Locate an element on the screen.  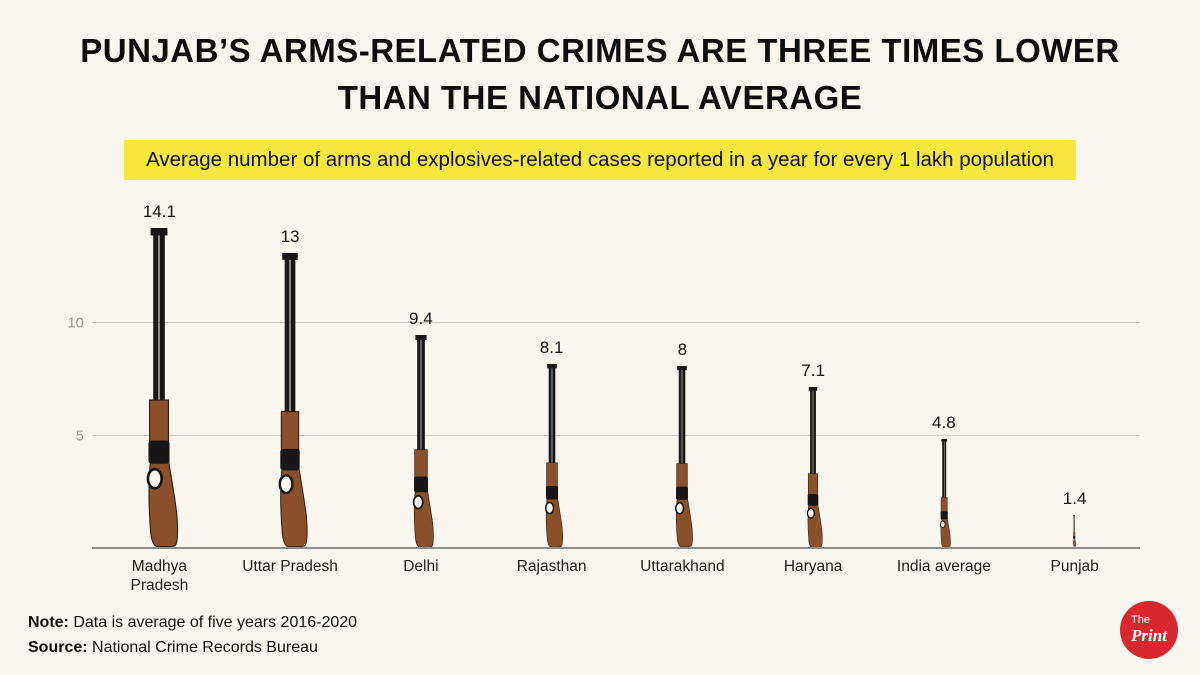
bar-value-label: 7.1 is located at coordinates (813, 370).